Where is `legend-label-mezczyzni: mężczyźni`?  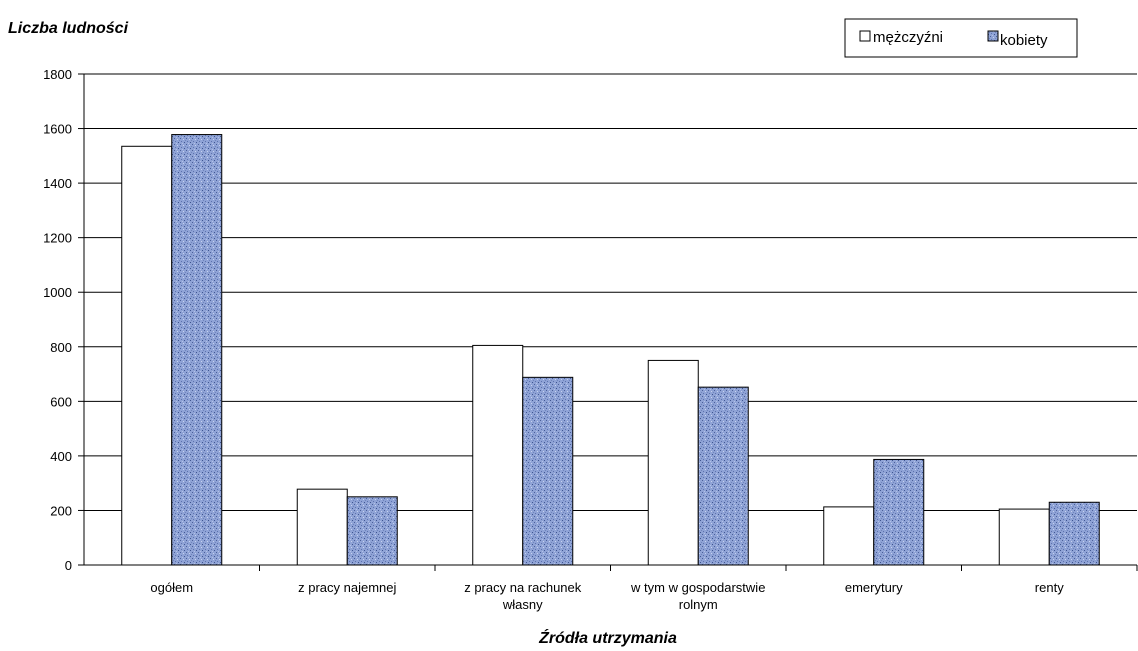 legend-label-mezczyzni: mężczyźni is located at coordinates (908, 37).